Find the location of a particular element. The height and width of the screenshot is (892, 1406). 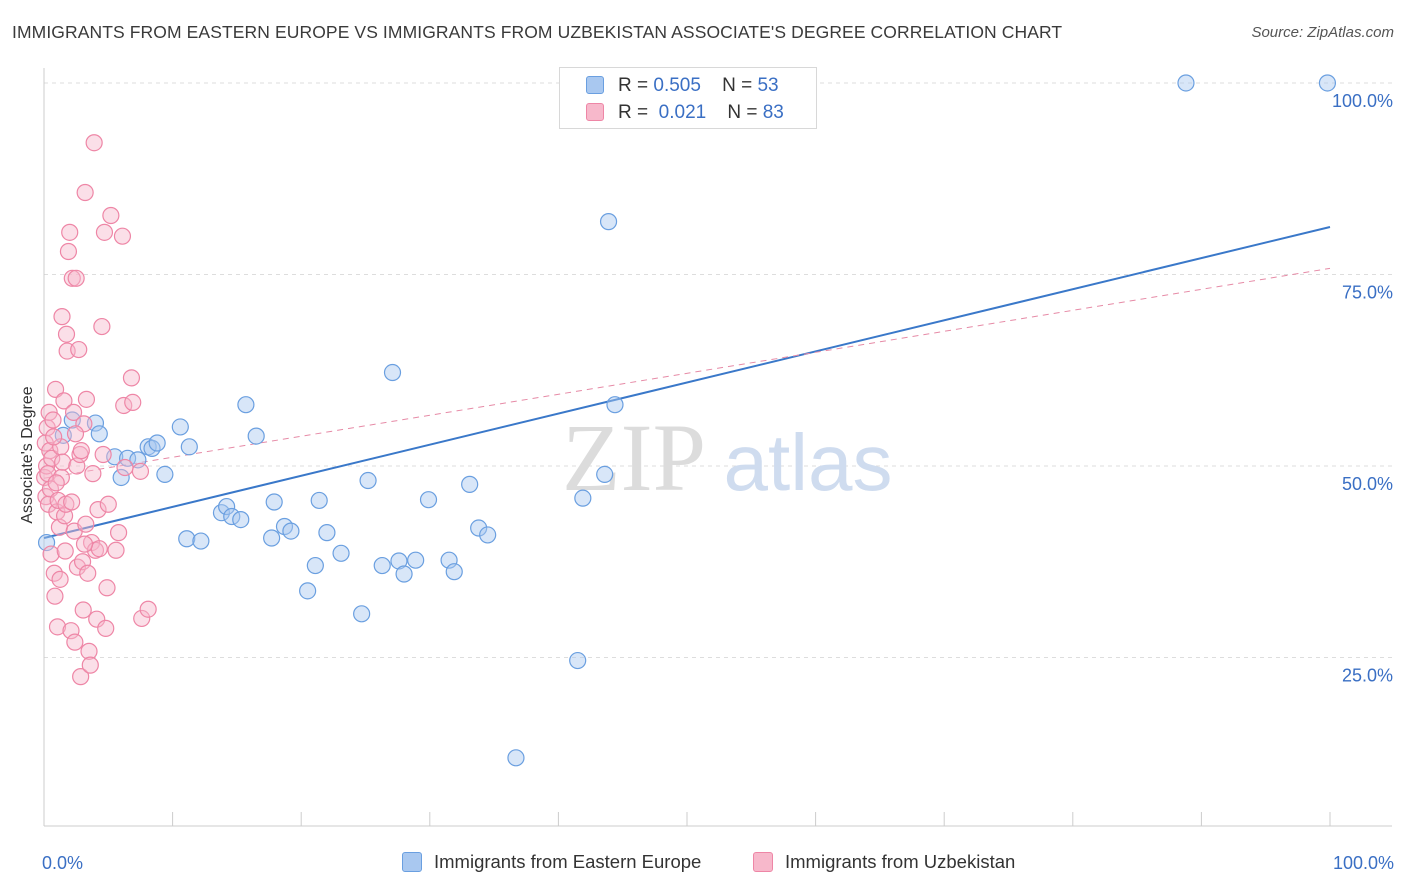

bottom-legend-eastern-europe: Immigrants from Eastern Europe is located at coordinates (551, 862).